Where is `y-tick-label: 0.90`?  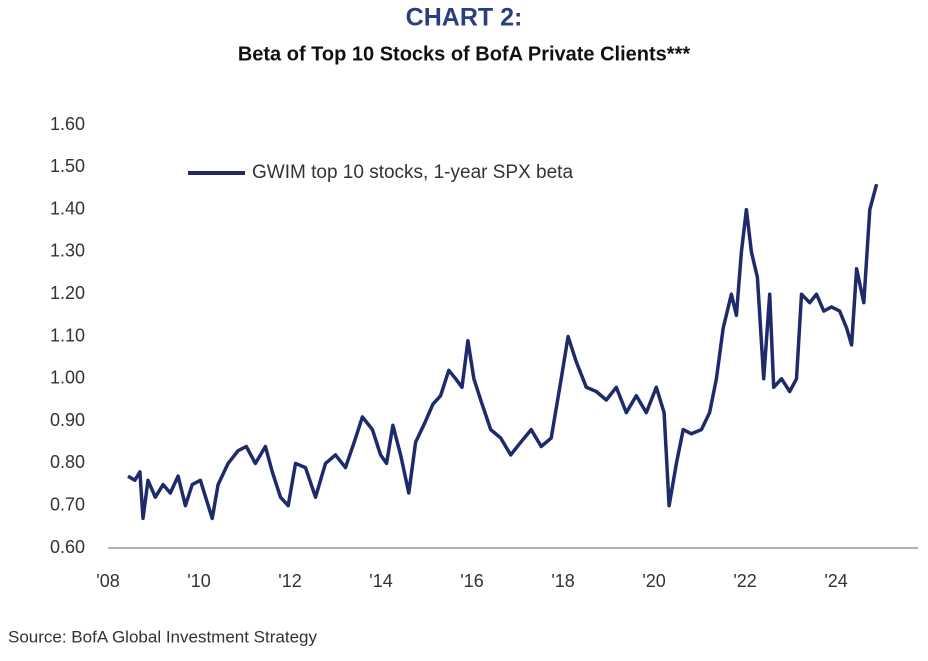 y-tick-label: 0.90 is located at coordinates (67, 420).